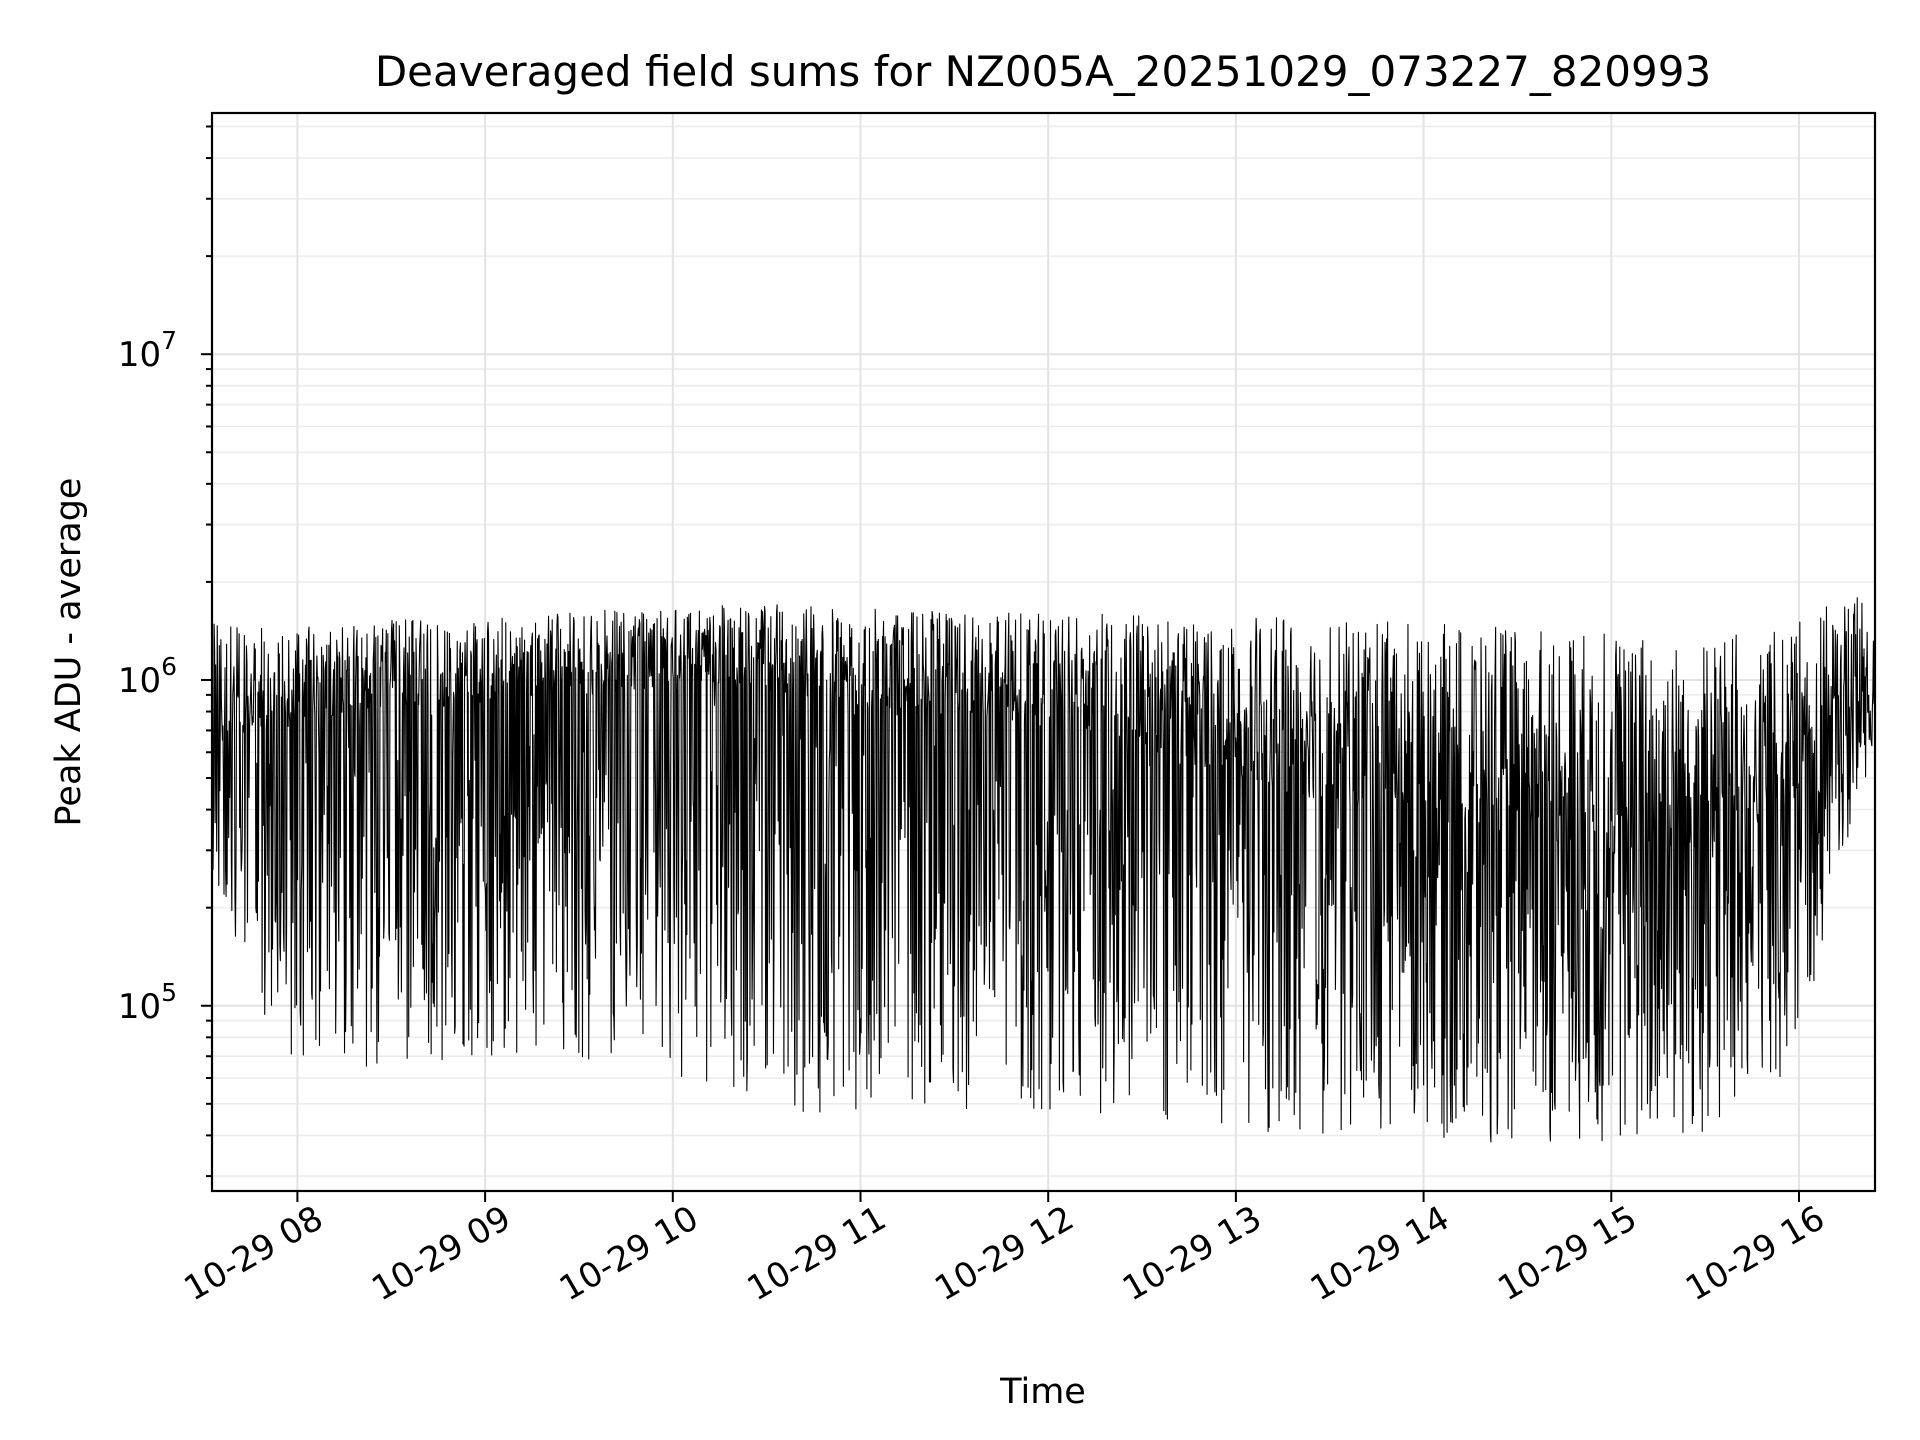  Describe the element at coordinates (147, 1002) in the screenshot. I see `y-tick-label: 10⁵` at that location.